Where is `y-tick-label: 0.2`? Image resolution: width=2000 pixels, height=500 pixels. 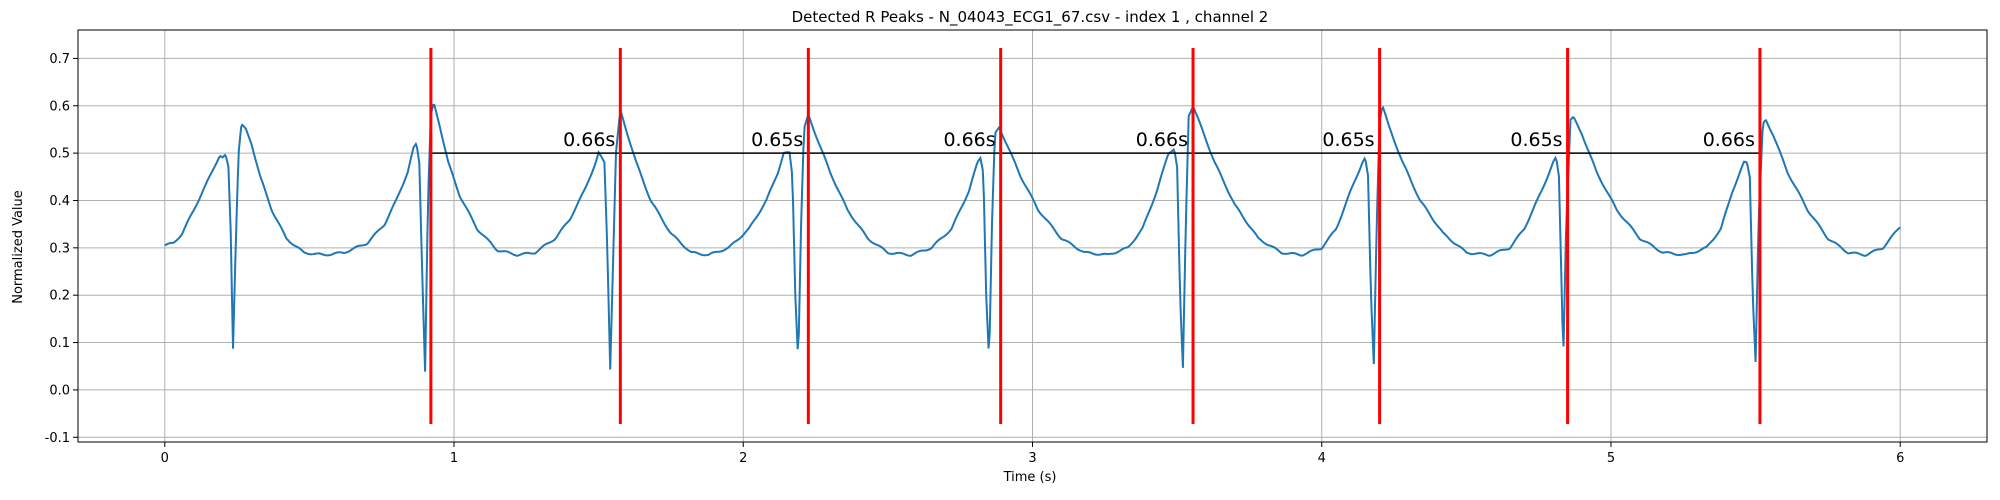 y-tick-label: 0.2 is located at coordinates (59, 296).